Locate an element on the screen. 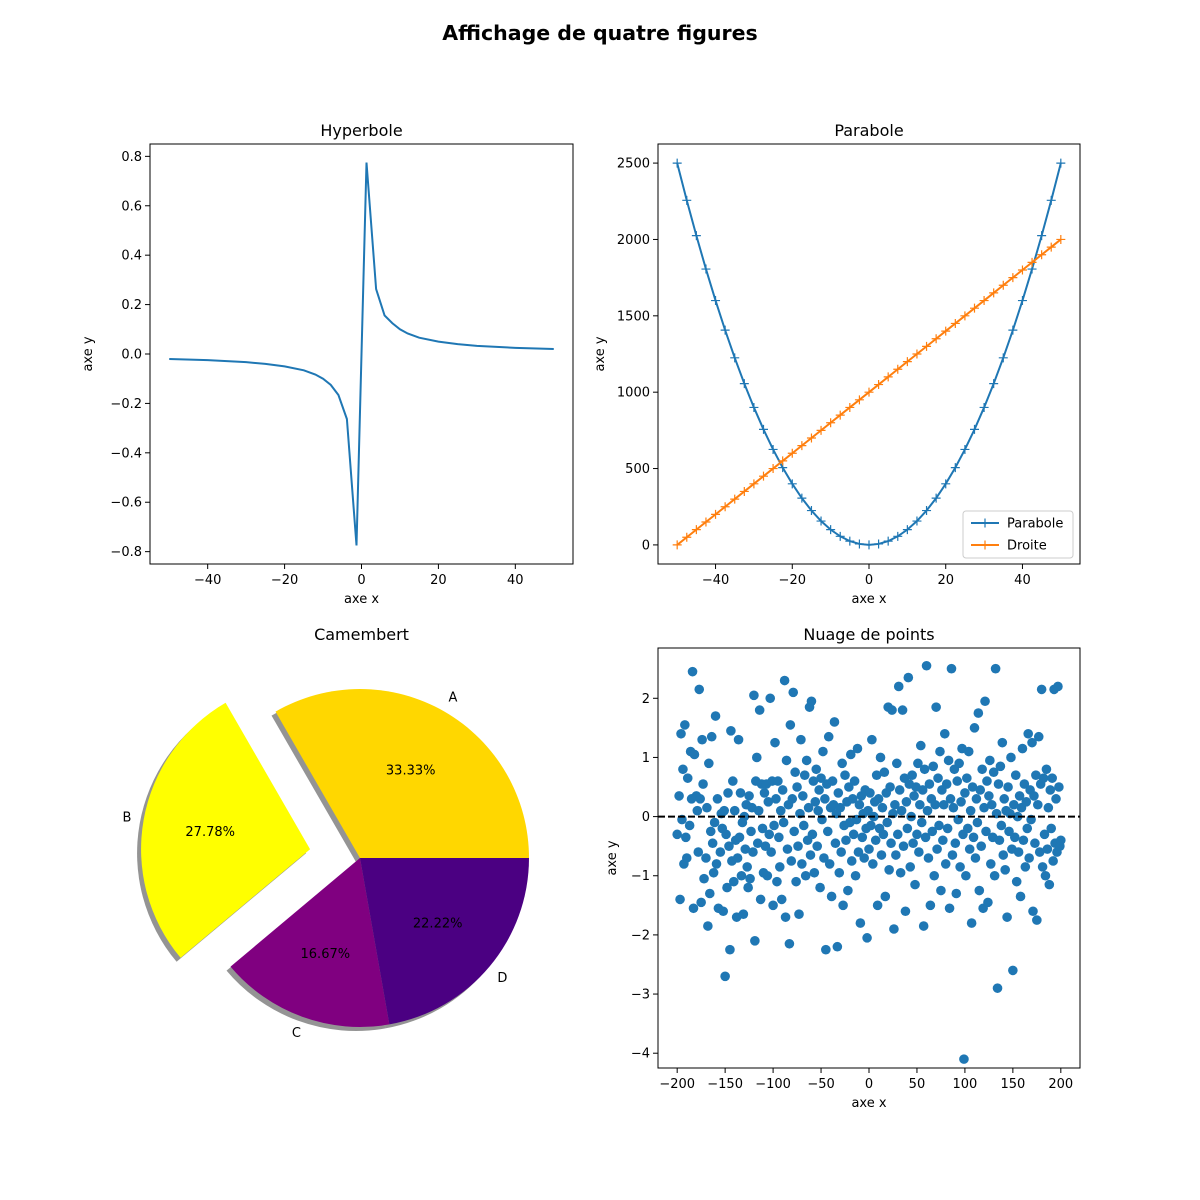 Image resolution: width=1200 pixels, height=1200 pixels. y-axis-label: axe y is located at coordinates (612, 857).